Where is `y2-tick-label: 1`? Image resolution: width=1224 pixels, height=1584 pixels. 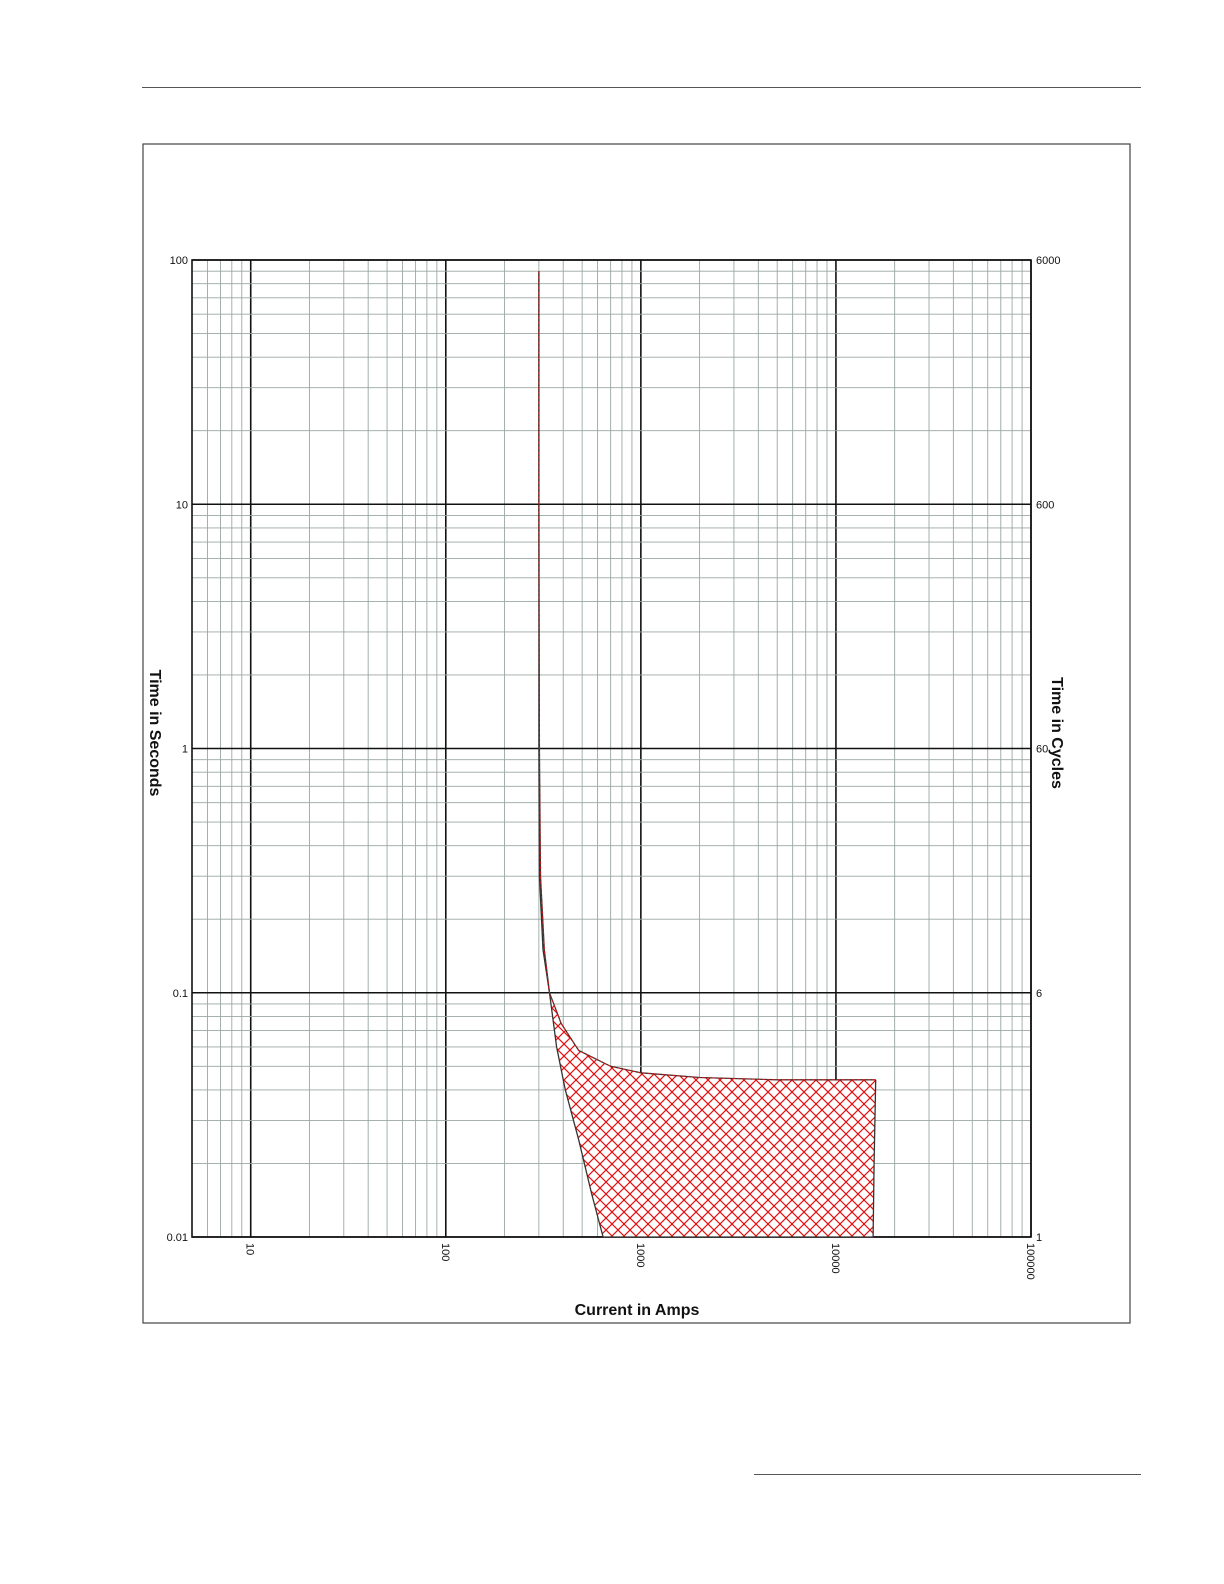
y2-tick-label: 1 is located at coordinates (1039, 1238).